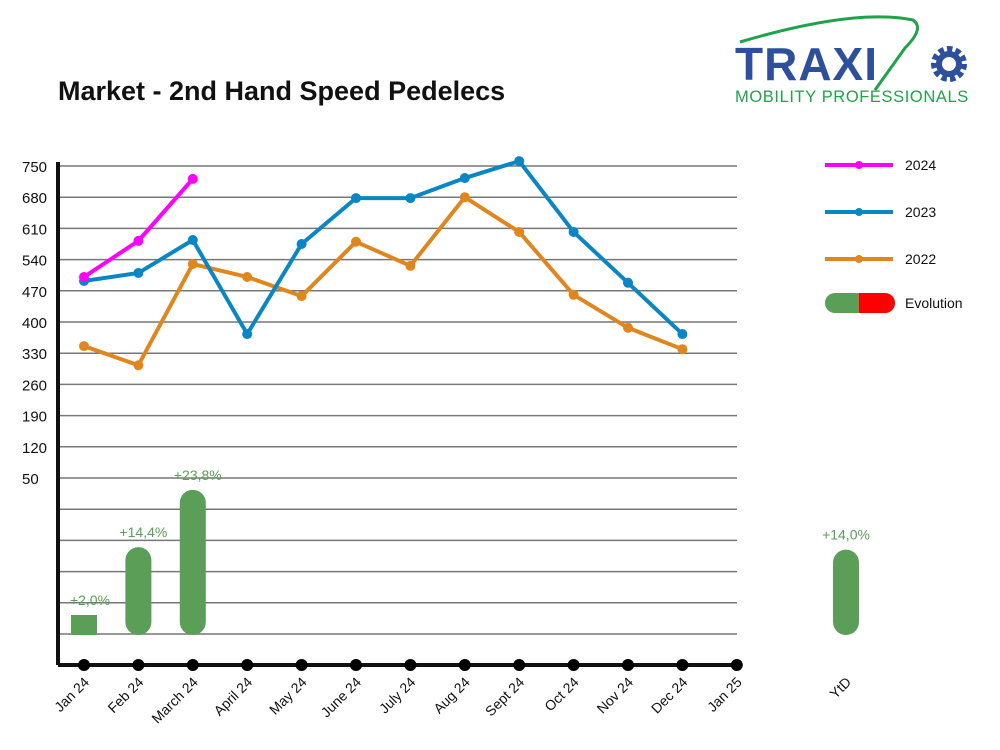 The height and width of the screenshot is (750, 1000). What do you see at coordinates (30, 479) in the screenshot?
I see `y-tick-label: 50` at bounding box center [30, 479].